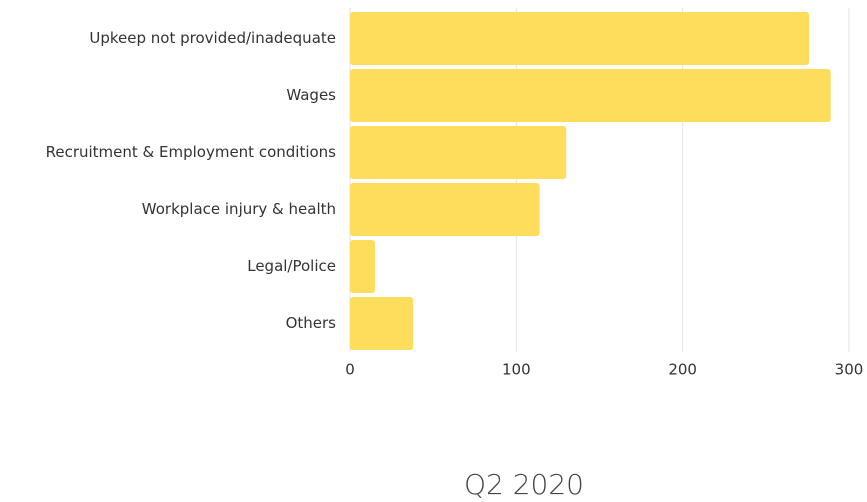 Image resolution: width=867 pixels, height=502 pixels. I want to click on y-tick-label: Wages, so click(311, 95).